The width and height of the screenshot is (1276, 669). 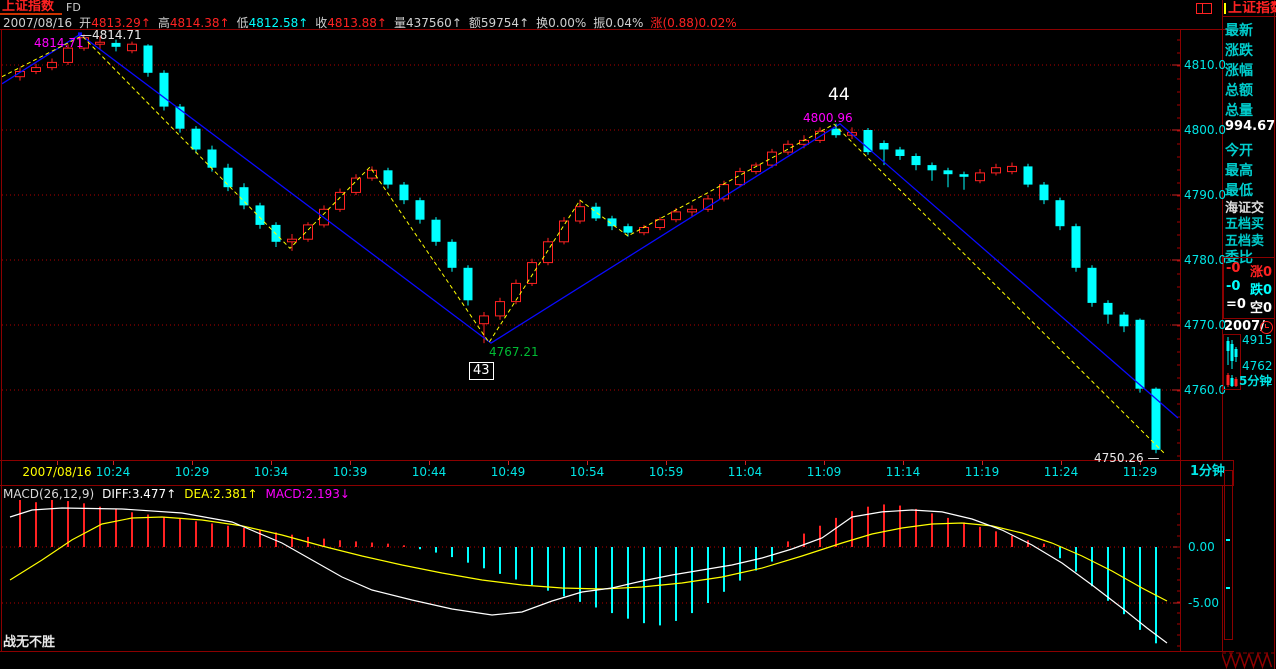 What do you see at coordinates (1228, 555) in the screenshot?
I see `sidebar-scrollbar` at bounding box center [1228, 555].